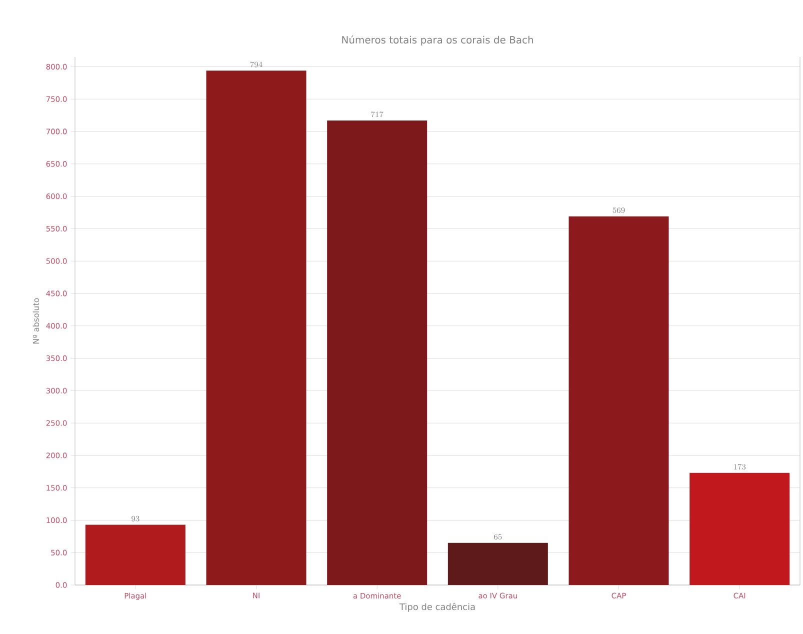  Describe the element at coordinates (437, 607) in the screenshot. I see `x-axis-title: Tipo de cadência` at that location.